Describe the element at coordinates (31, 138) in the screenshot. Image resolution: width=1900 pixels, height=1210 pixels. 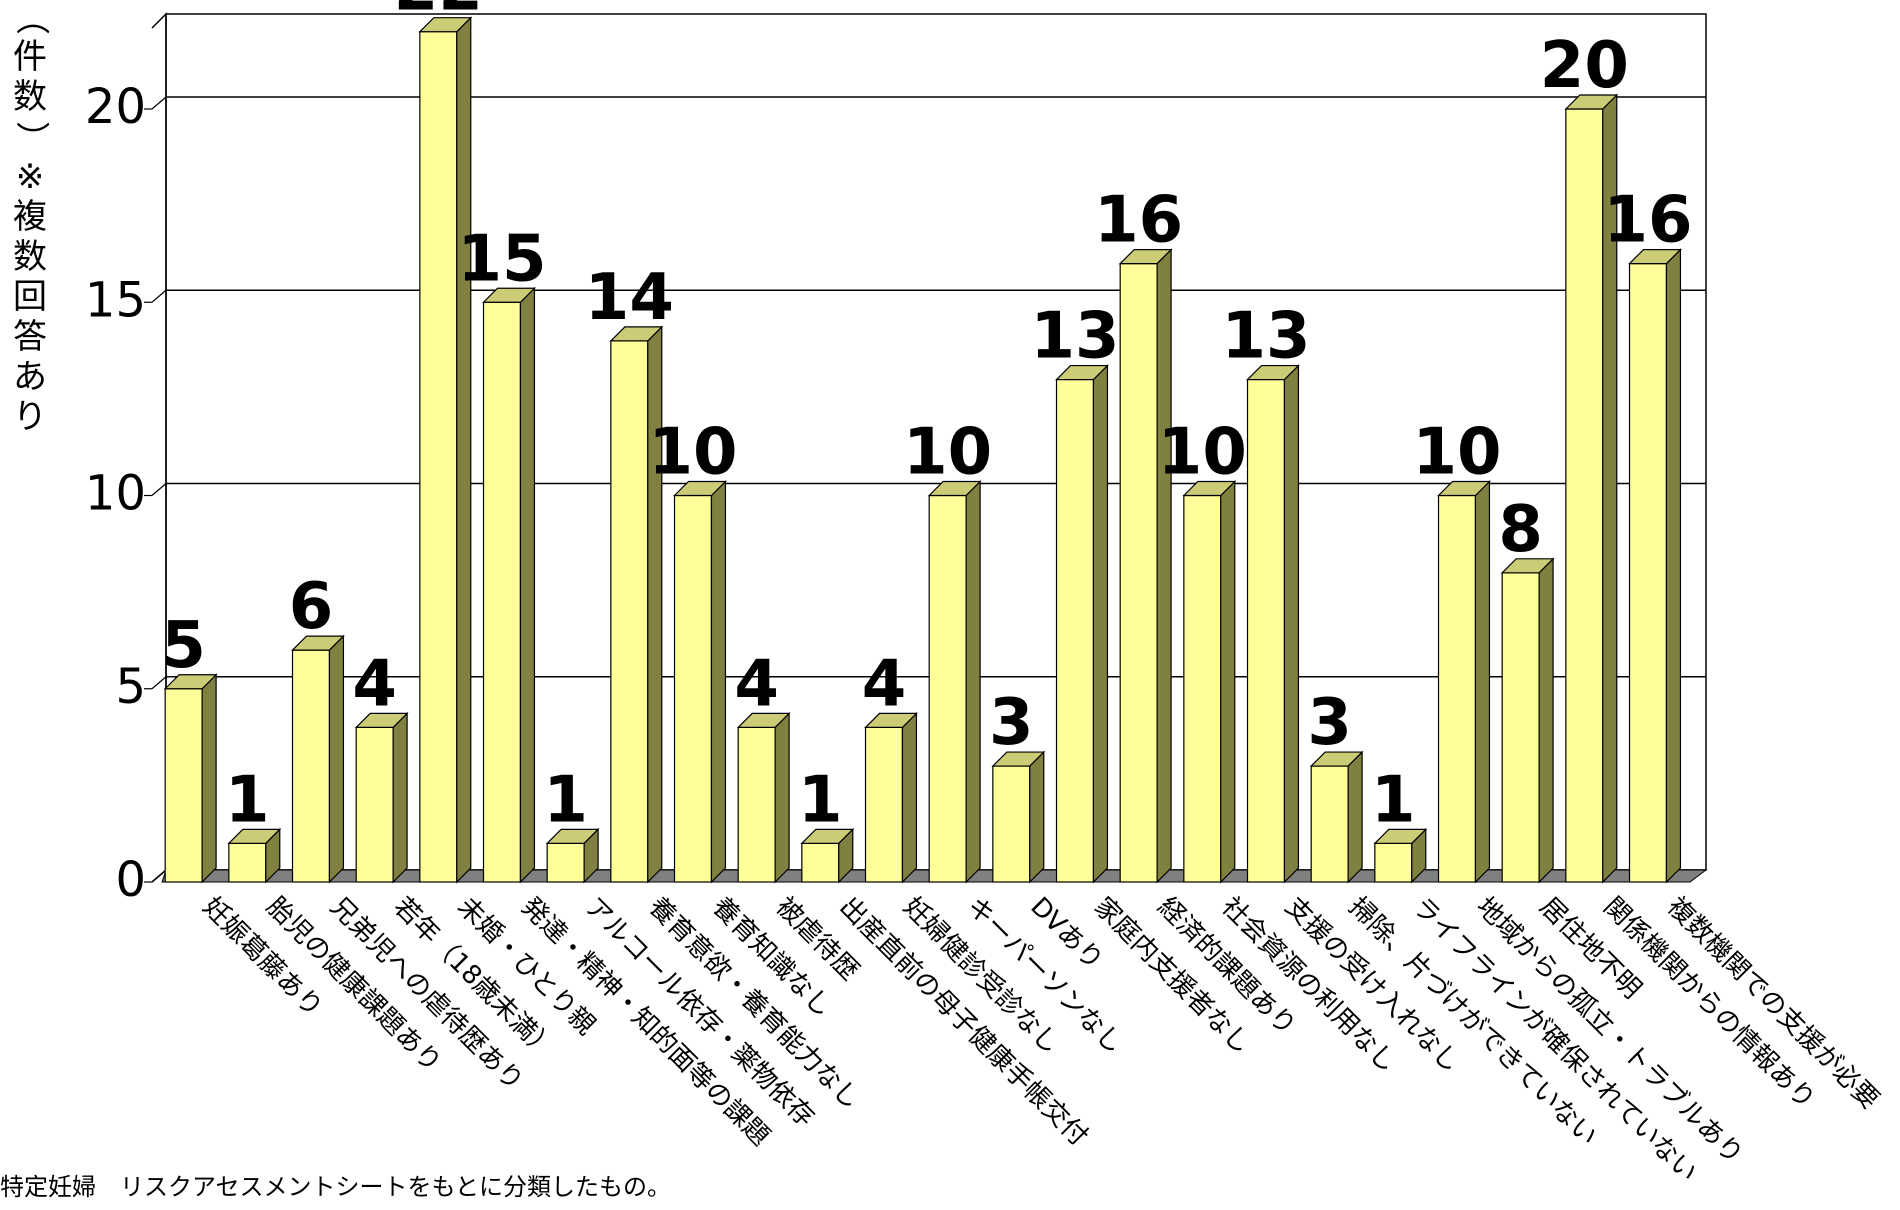
I see `y-axis-title-char: ）` at that location.